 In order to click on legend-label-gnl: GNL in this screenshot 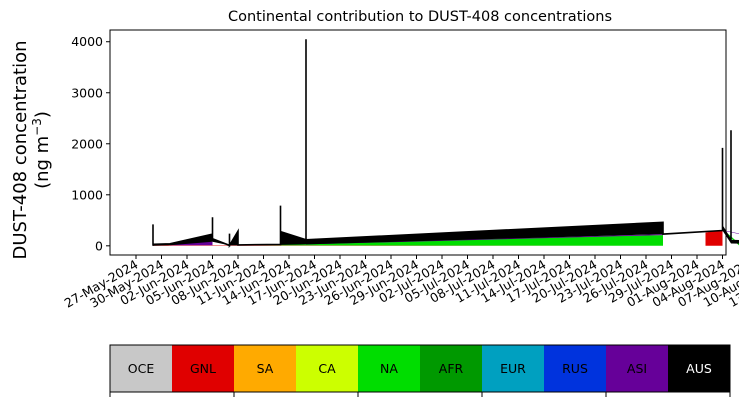, I will do `click(203, 368)`.